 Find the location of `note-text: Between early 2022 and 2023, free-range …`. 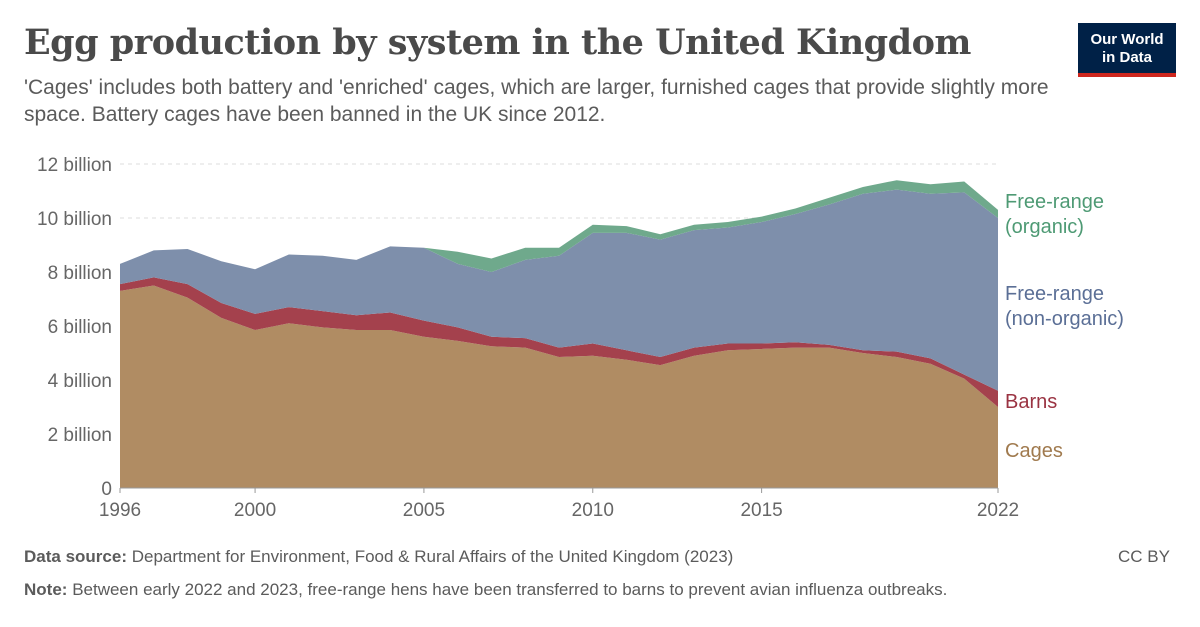

note-text: Between early 2022 and 2023, free-range … is located at coordinates (510, 589).